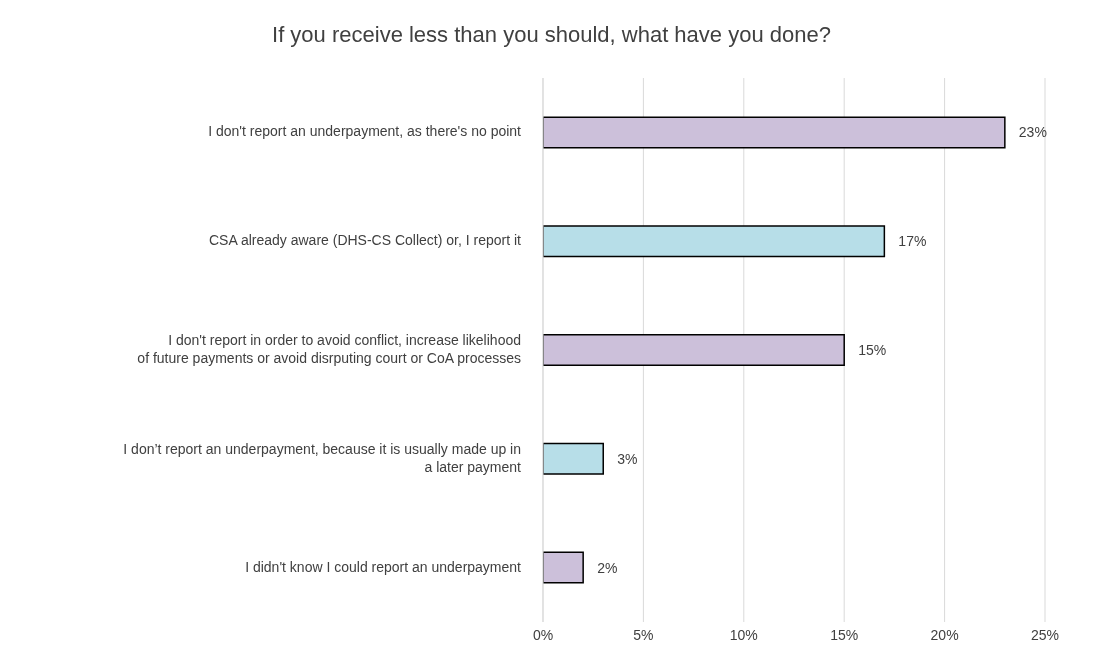 The image size is (1103, 668). What do you see at coordinates (844, 634) in the screenshot?
I see `x-tick-label: 15%` at bounding box center [844, 634].